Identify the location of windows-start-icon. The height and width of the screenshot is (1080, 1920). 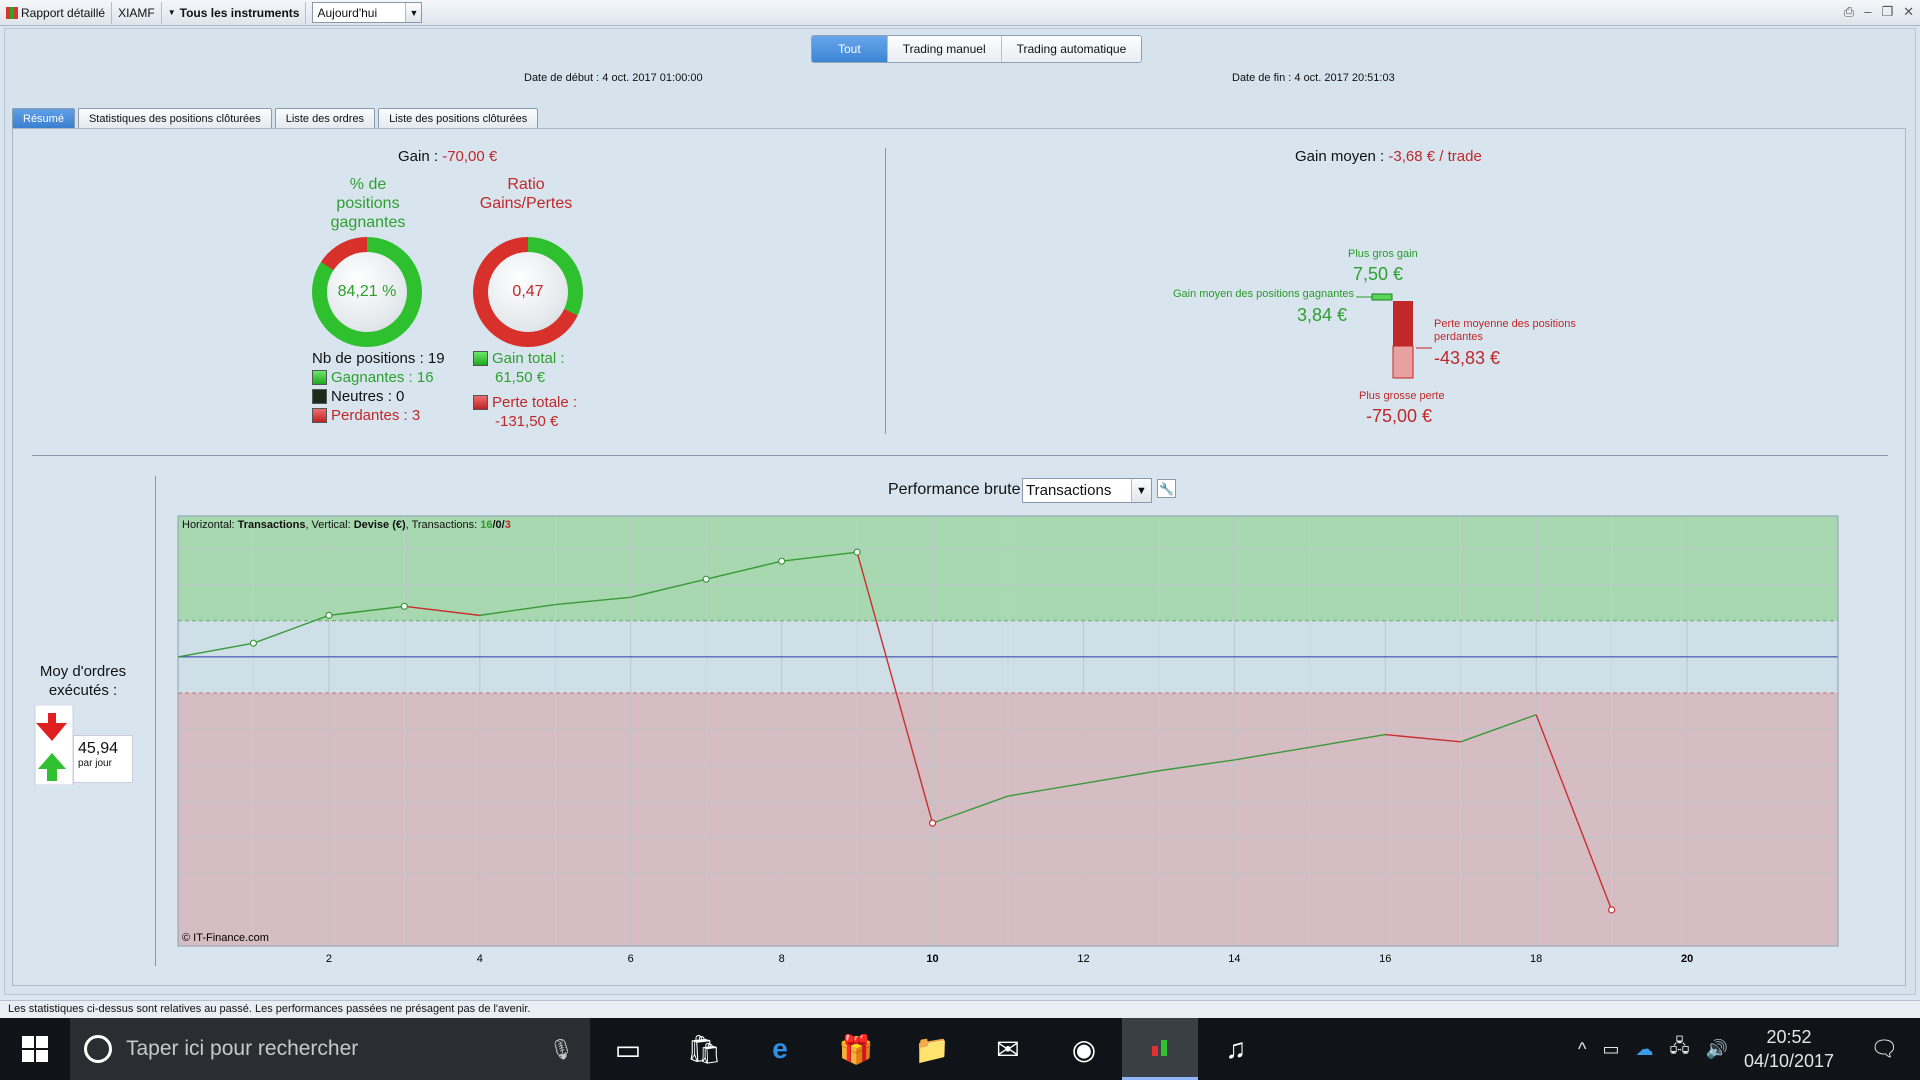
(35, 1049).